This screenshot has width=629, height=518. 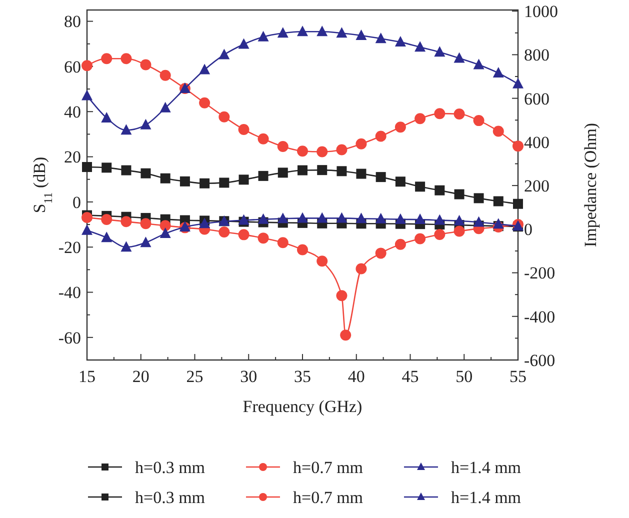 What do you see at coordinates (590, 185) in the screenshot?
I see `y2-axis-title: Impedance (Ohm)` at bounding box center [590, 185].